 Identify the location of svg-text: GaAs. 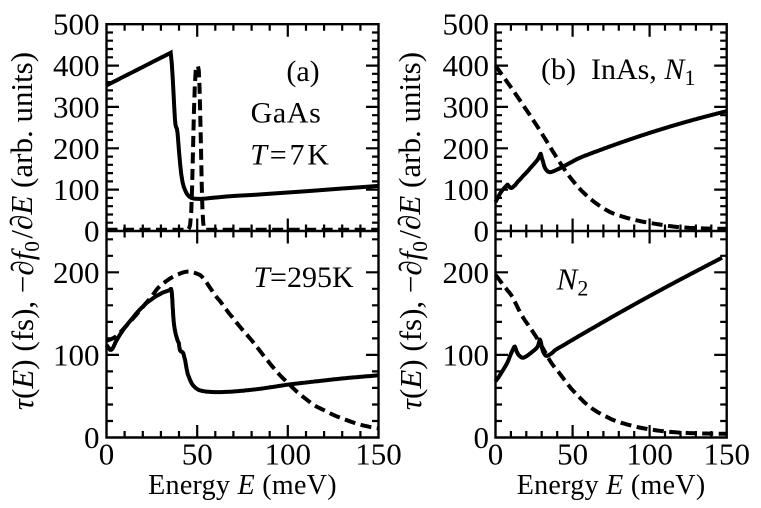
(286, 113).